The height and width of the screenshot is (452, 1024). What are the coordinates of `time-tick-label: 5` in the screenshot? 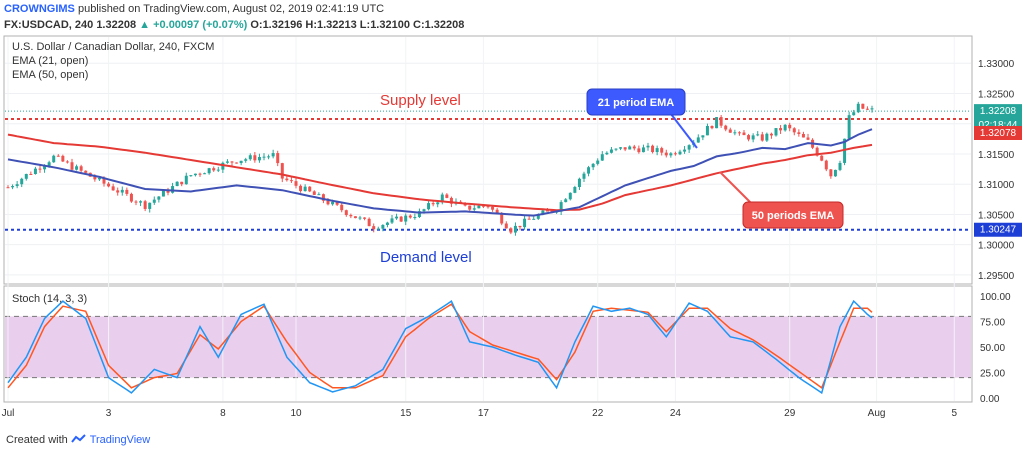 It's located at (955, 413).